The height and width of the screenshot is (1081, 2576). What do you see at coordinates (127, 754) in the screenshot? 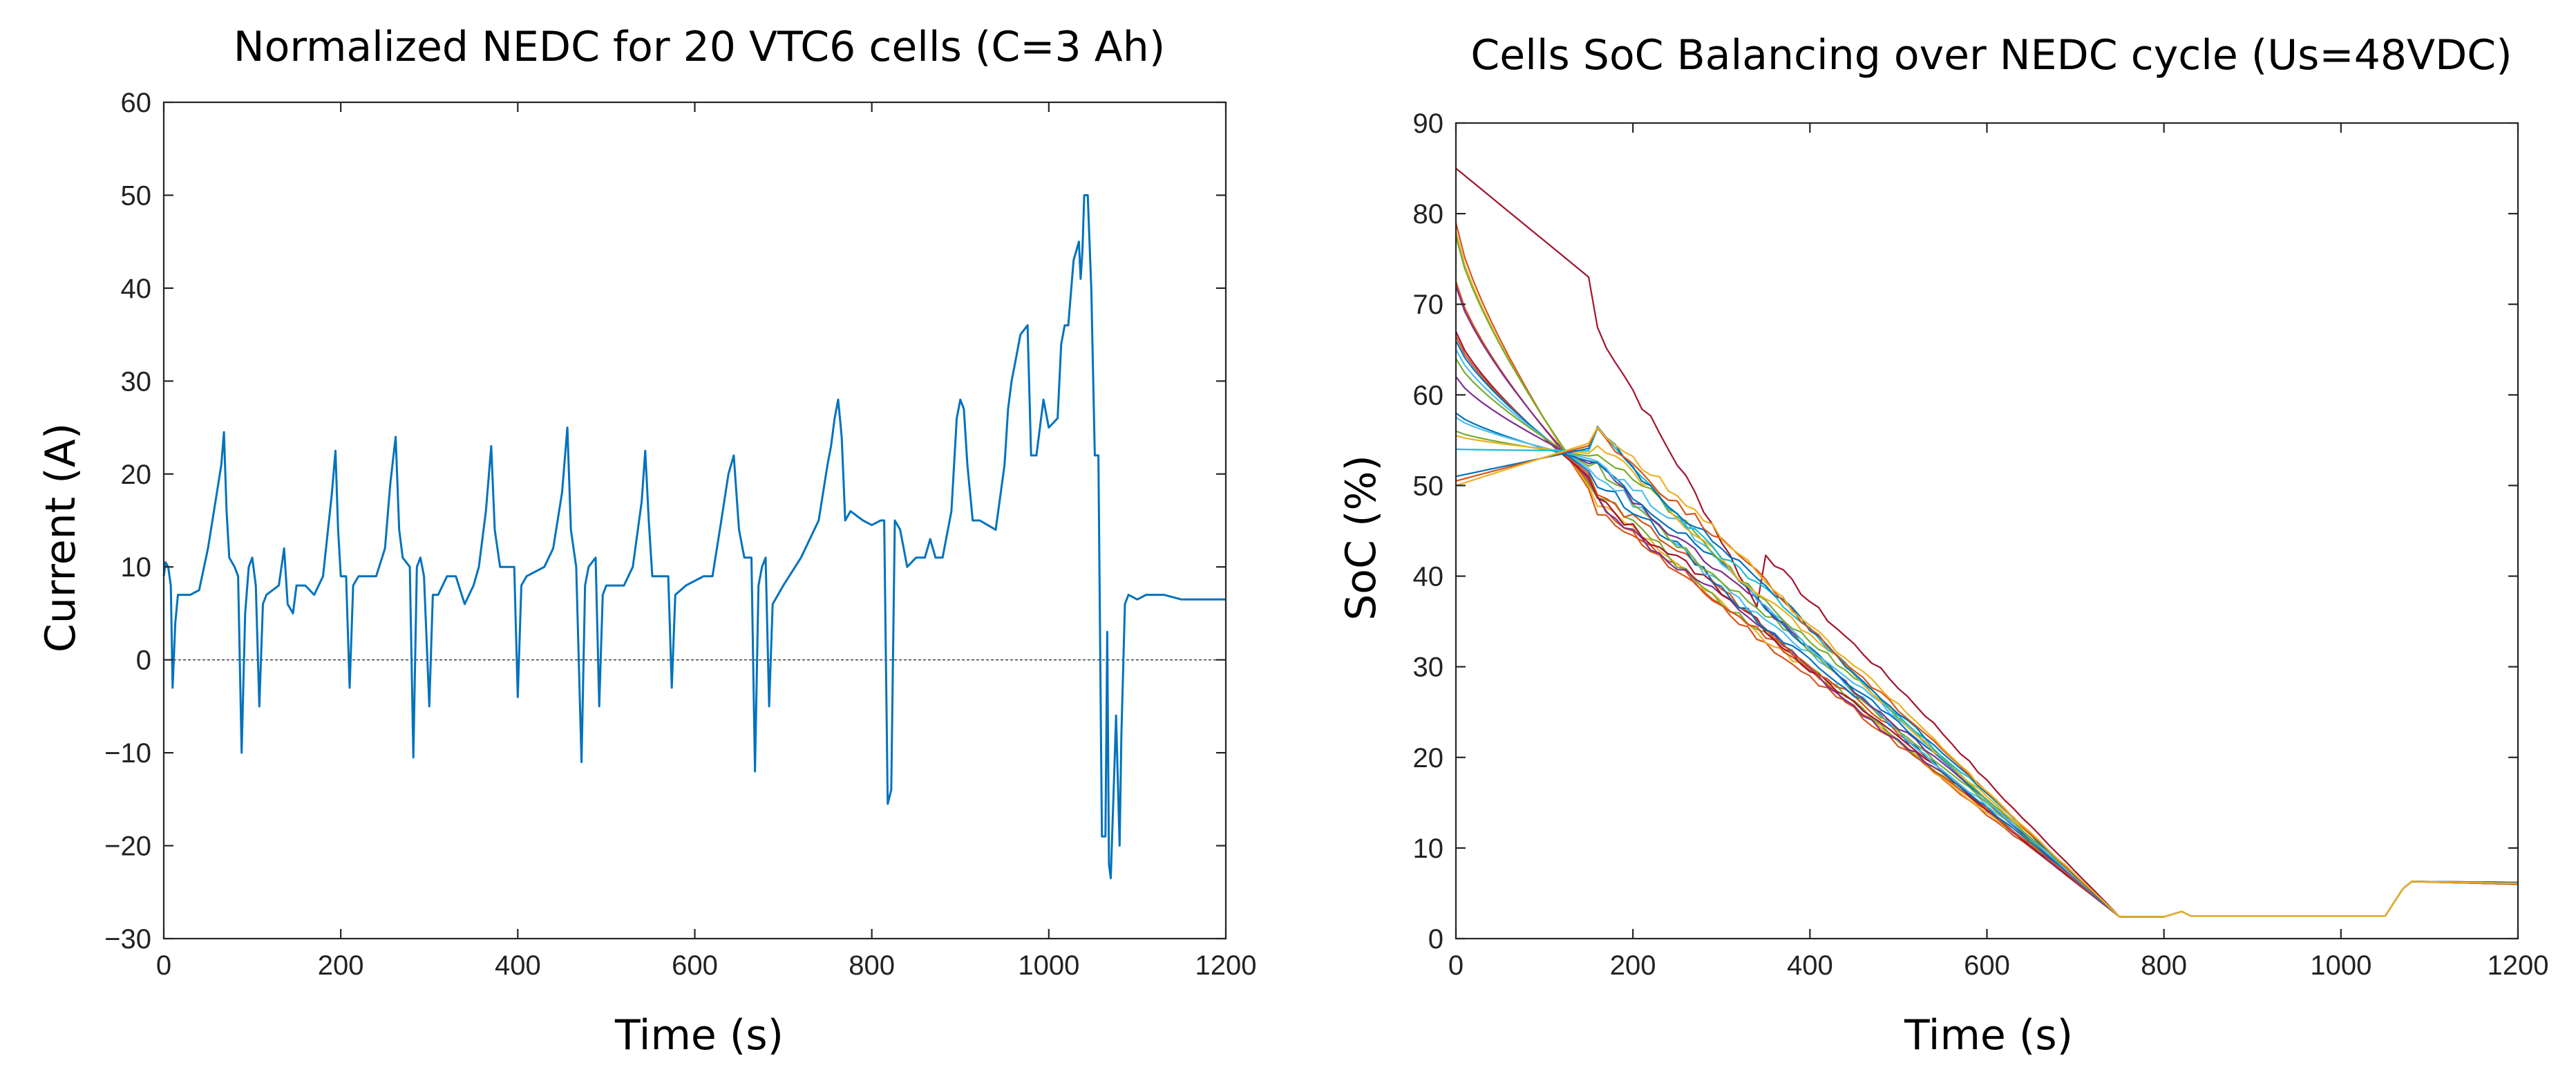
I see `y-tick-label: −10` at bounding box center [127, 754].